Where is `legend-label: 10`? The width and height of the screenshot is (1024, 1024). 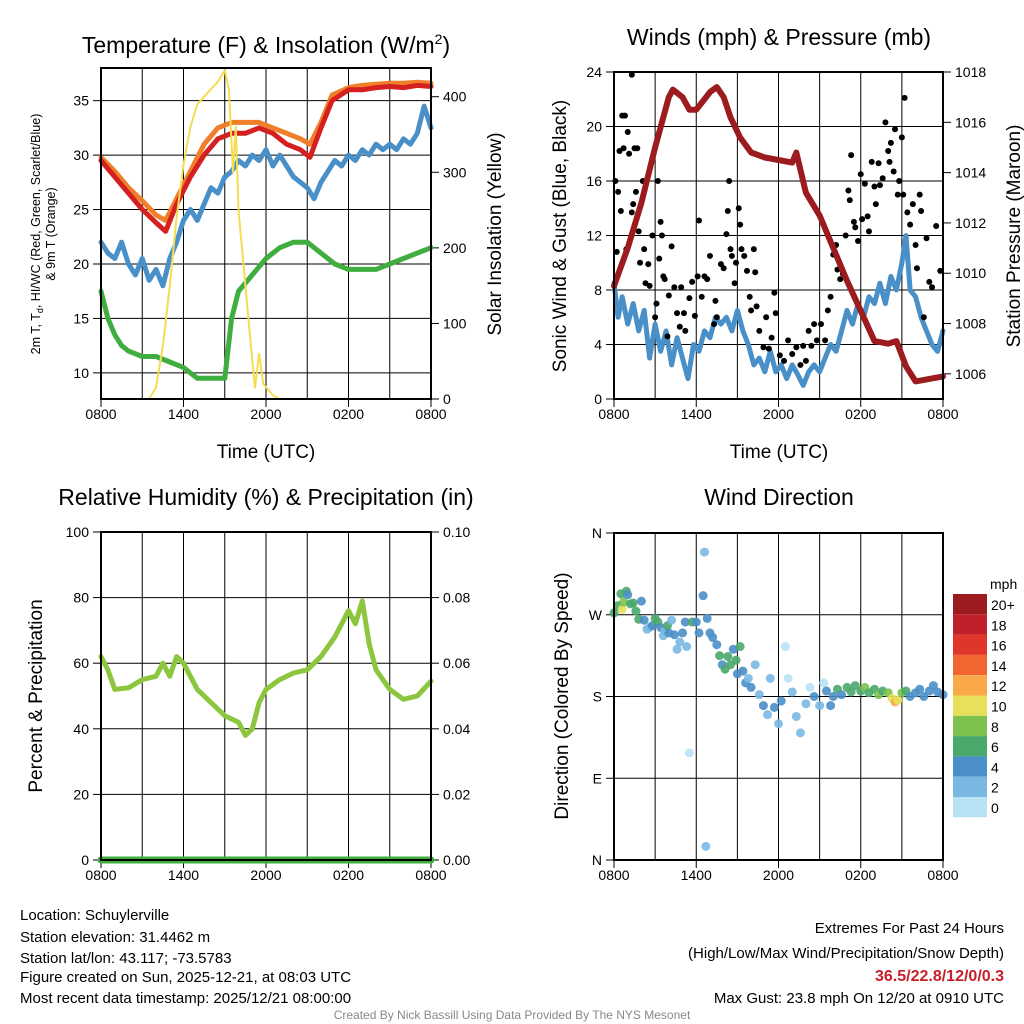
legend-label: 10 is located at coordinates (999, 707).